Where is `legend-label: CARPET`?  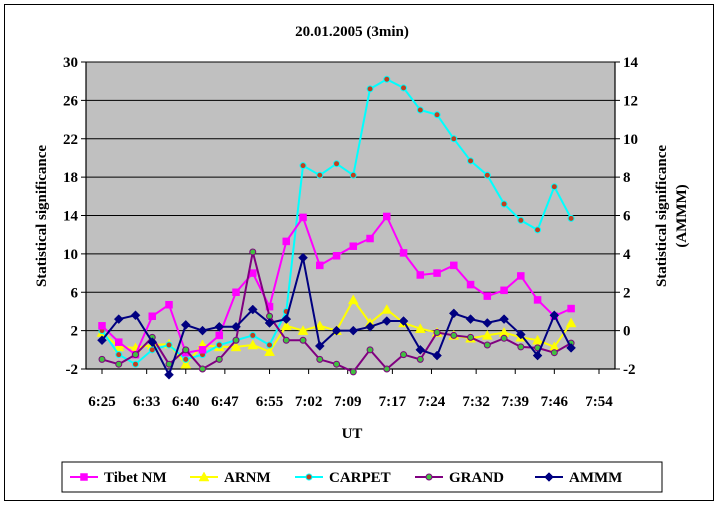
legend-label: CARPET is located at coordinates (360, 478).